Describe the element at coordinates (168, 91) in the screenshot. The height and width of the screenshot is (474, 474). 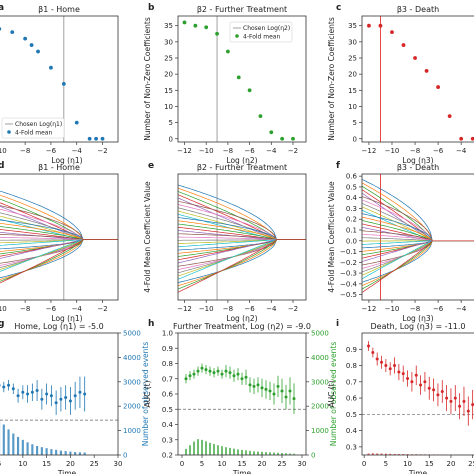
I see `y-tick-label: 15` at that location.